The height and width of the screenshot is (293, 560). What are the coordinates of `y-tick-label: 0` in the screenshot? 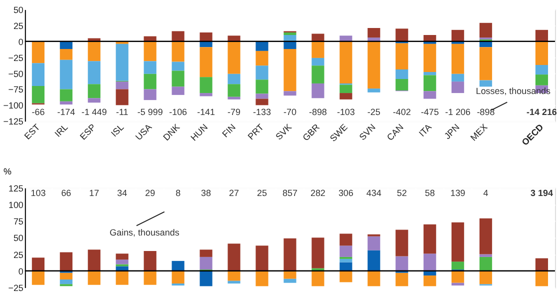 It's located at (21, 41).